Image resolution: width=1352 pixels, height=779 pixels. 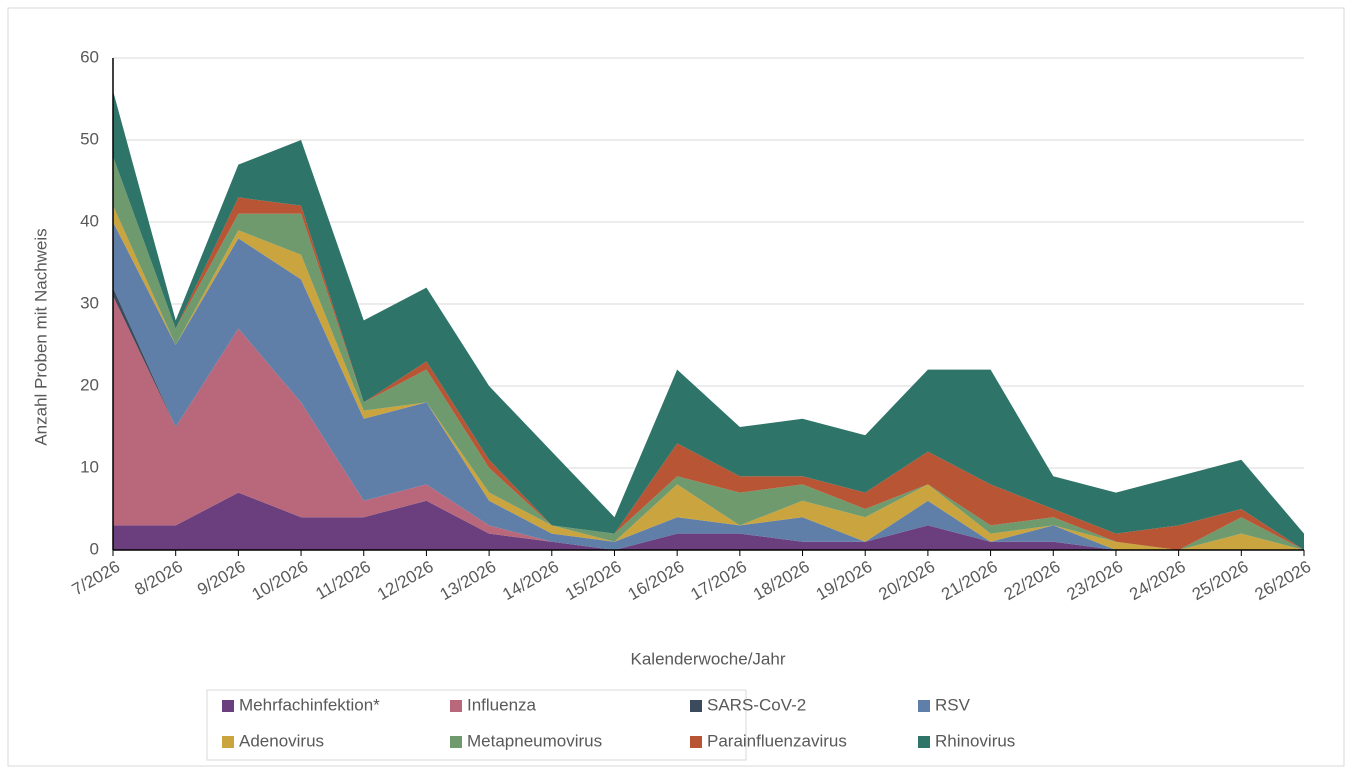 I want to click on x-tick-label: 7/2026, so click(x=96, y=578).